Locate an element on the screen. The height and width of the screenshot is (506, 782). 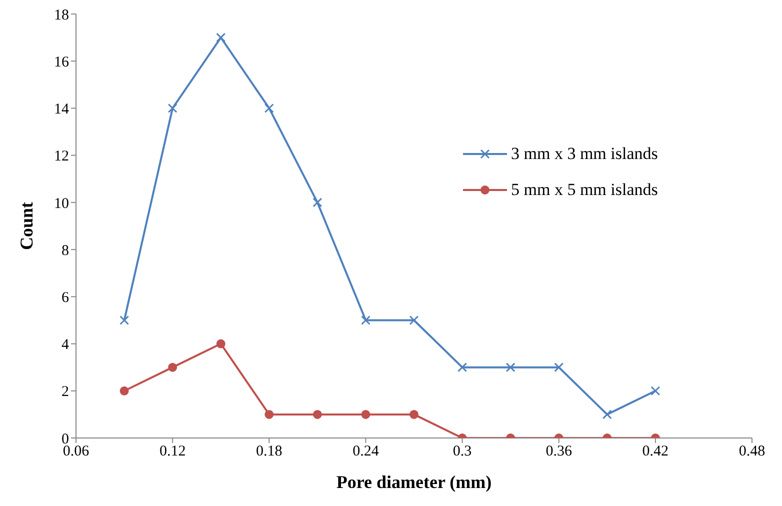
legend-label: 3 mm x 3 mm islands is located at coordinates (584, 154).